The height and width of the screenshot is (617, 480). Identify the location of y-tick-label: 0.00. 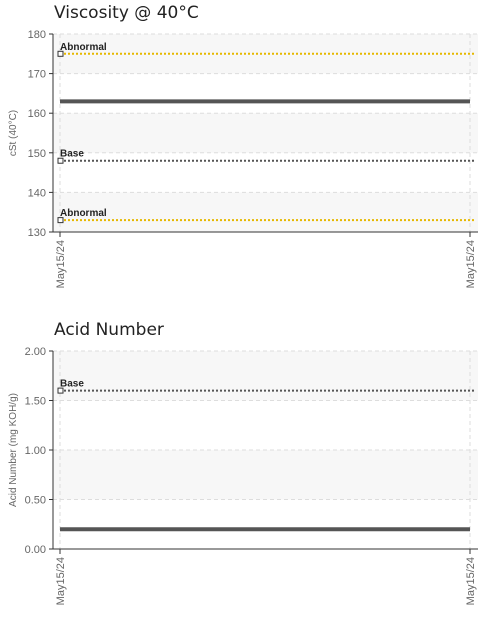
(35, 550).